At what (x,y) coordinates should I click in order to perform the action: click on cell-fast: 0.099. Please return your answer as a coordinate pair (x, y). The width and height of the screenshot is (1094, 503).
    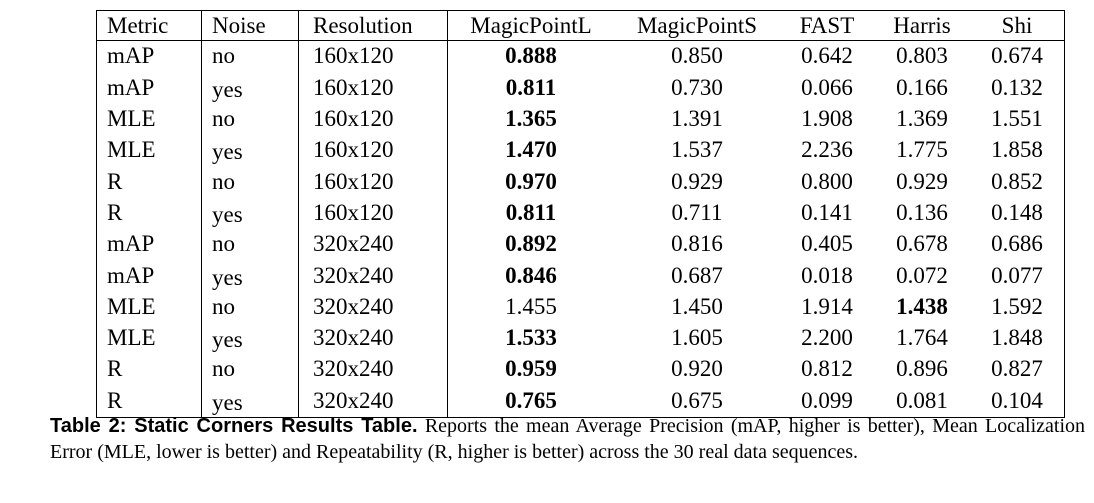
    Looking at the image, I should click on (827, 400).